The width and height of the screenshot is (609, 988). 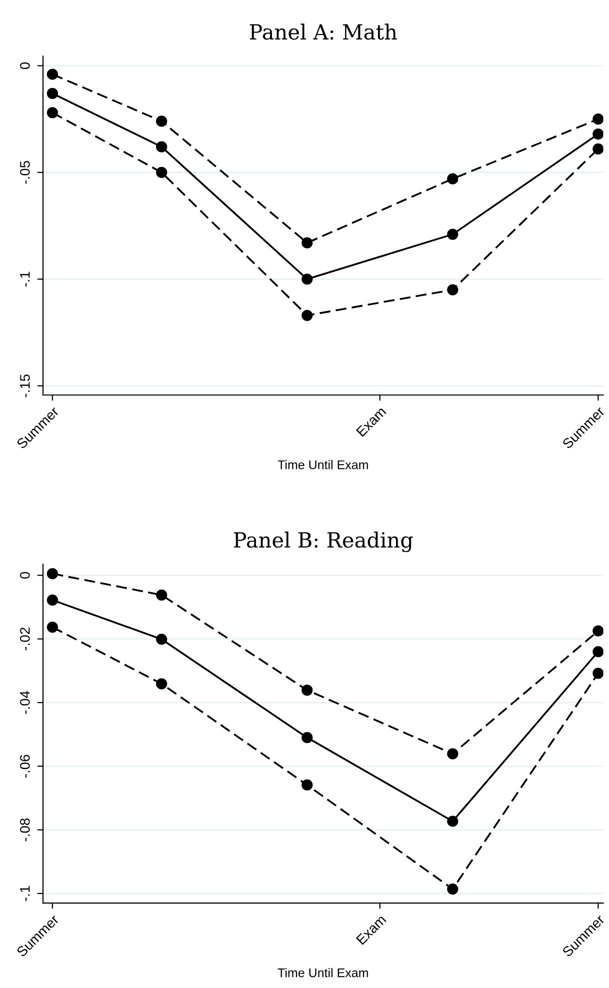 I want to click on y-tick-label: -.02, so click(x=25, y=639).